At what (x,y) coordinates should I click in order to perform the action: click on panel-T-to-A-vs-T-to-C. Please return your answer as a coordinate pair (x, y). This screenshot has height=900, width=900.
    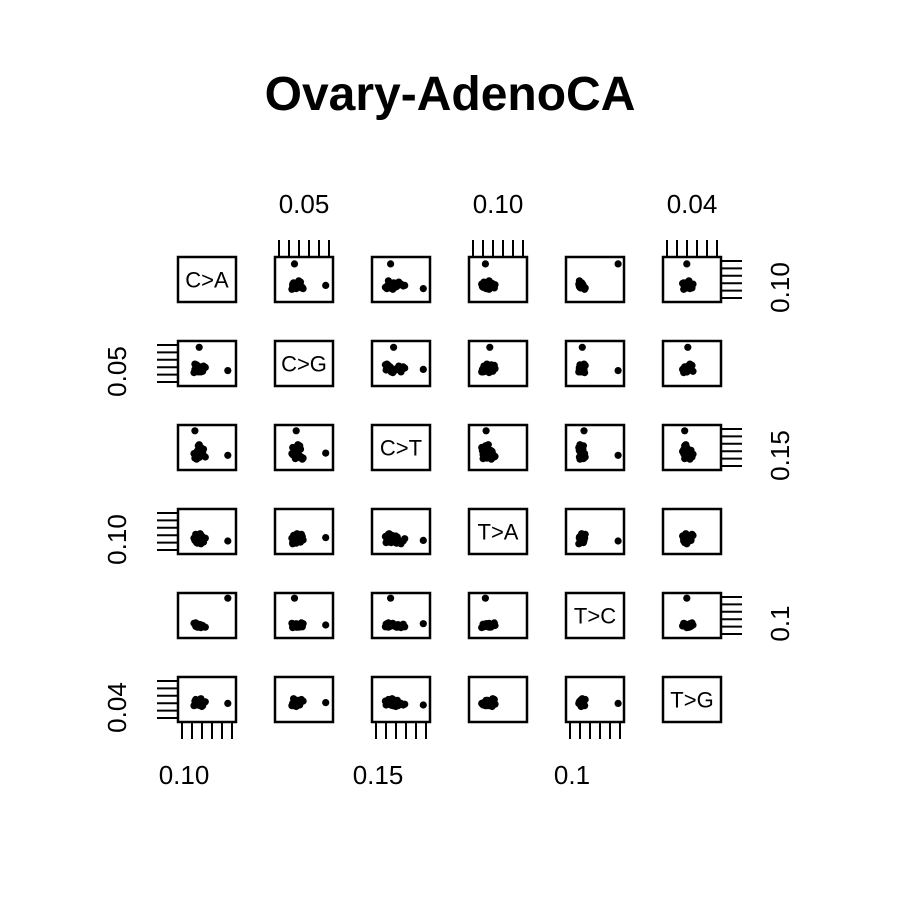
    Looking at the image, I should click on (595, 531).